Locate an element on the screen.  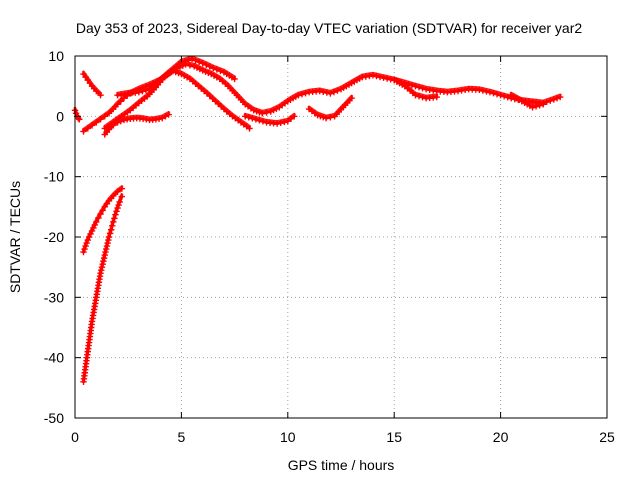
y-tick-label: -50 is located at coordinates (54, 418).